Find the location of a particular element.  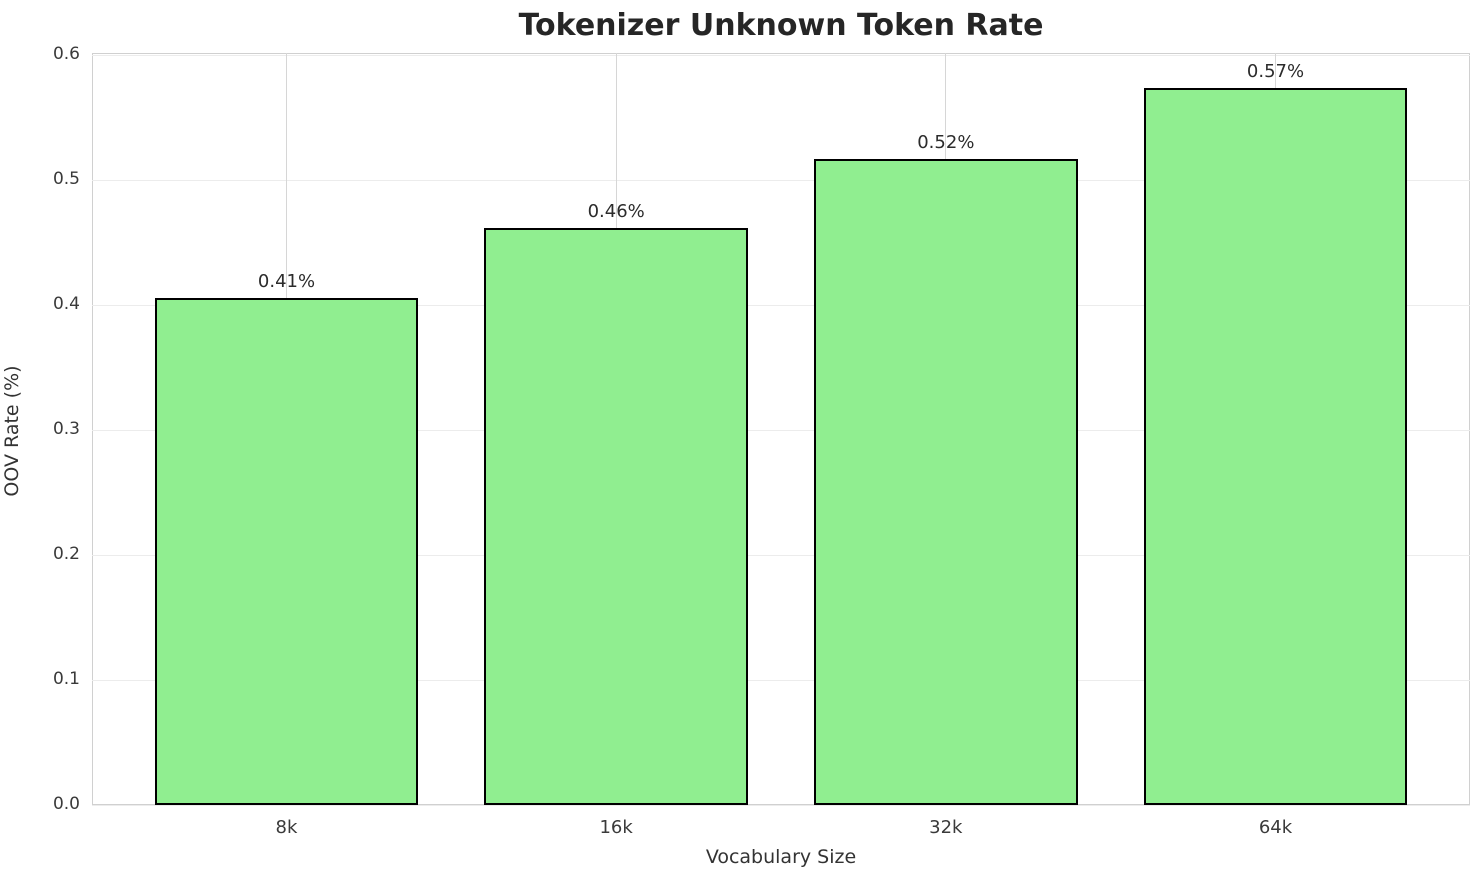

x-tick-label: 32k is located at coordinates (946, 827).